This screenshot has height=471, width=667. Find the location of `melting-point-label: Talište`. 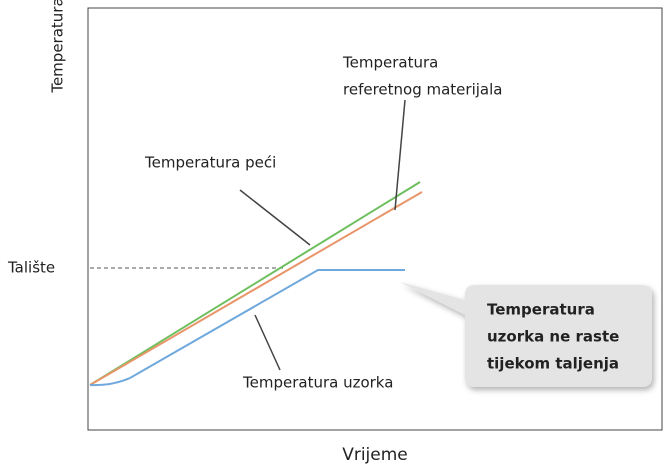

melting-point-label: Talište is located at coordinates (31, 268).